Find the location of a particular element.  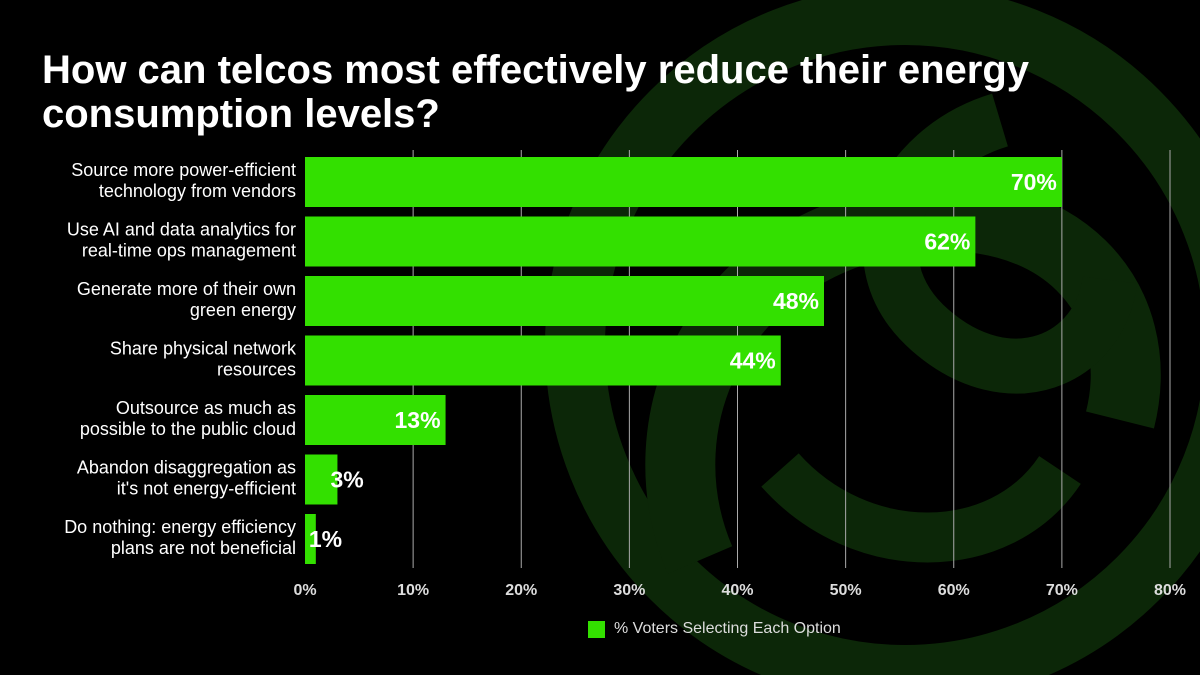

category-label: Do nothing: energy efficiency is located at coordinates (180, 527).